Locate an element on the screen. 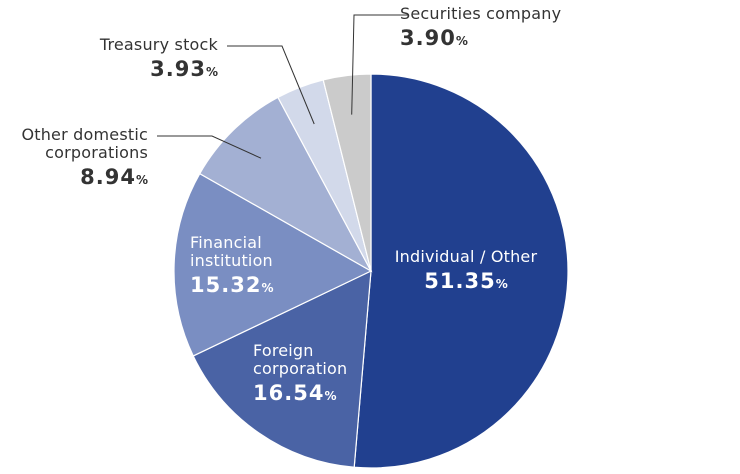 The height and width of the screenshot is (474, 740). slice-value: 3.93% is located at coordinates (184, 68).